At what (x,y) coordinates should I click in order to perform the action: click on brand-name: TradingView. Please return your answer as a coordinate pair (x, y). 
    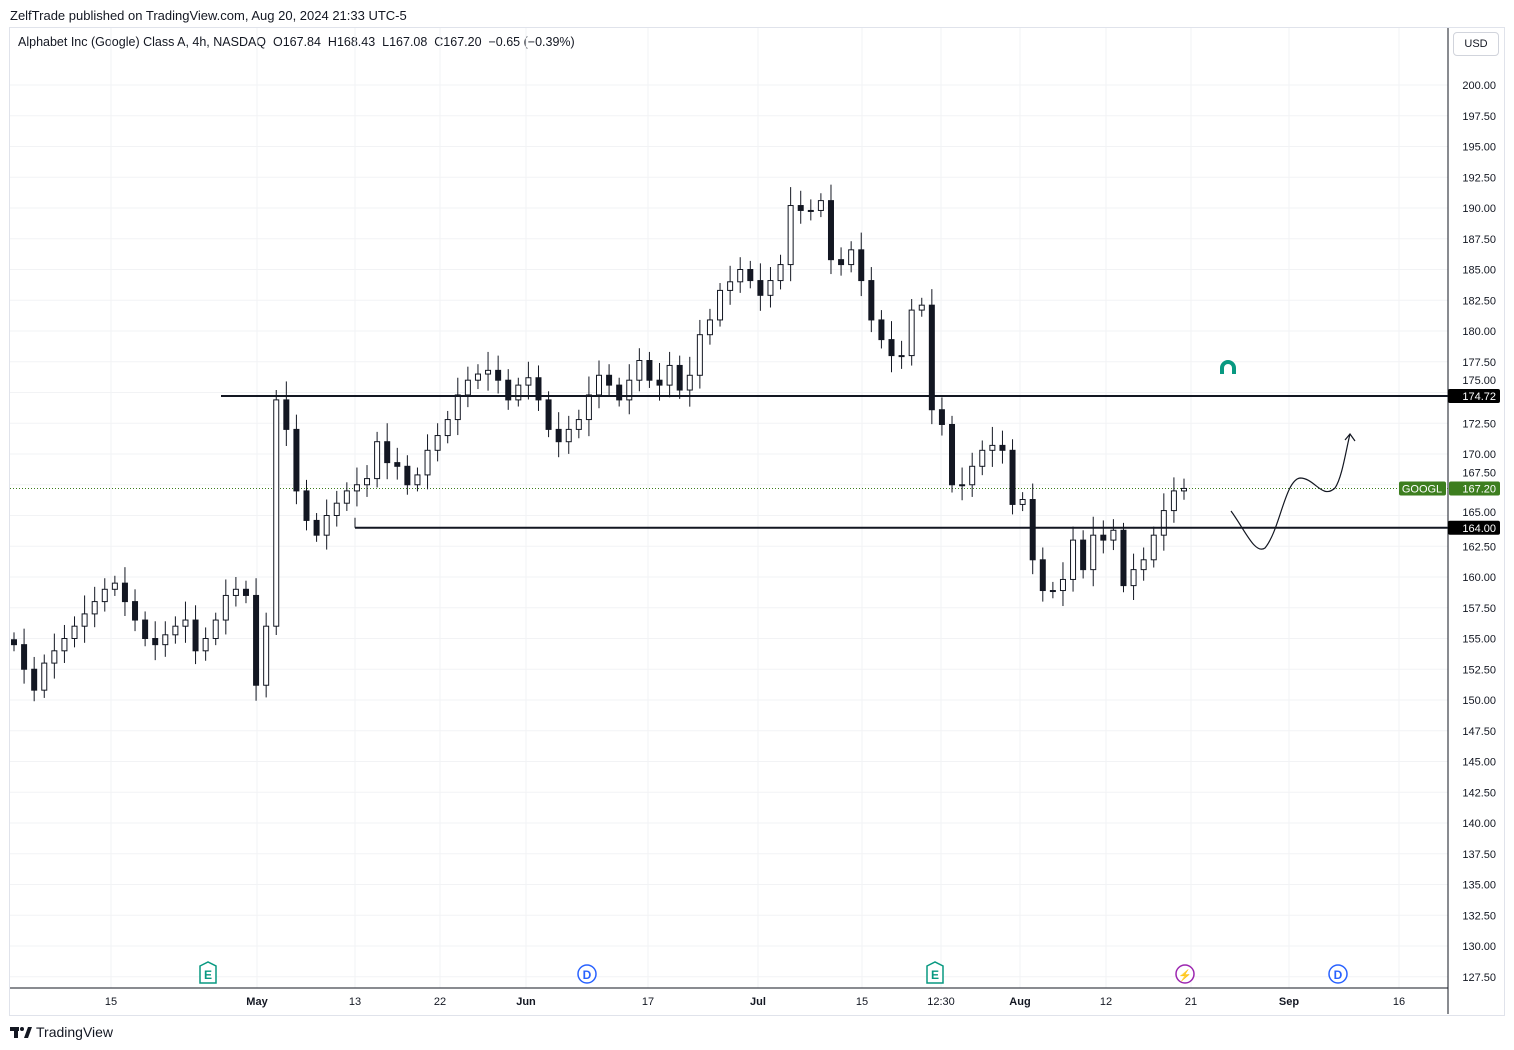
    Looking at the image, I should click on (75, 1032).